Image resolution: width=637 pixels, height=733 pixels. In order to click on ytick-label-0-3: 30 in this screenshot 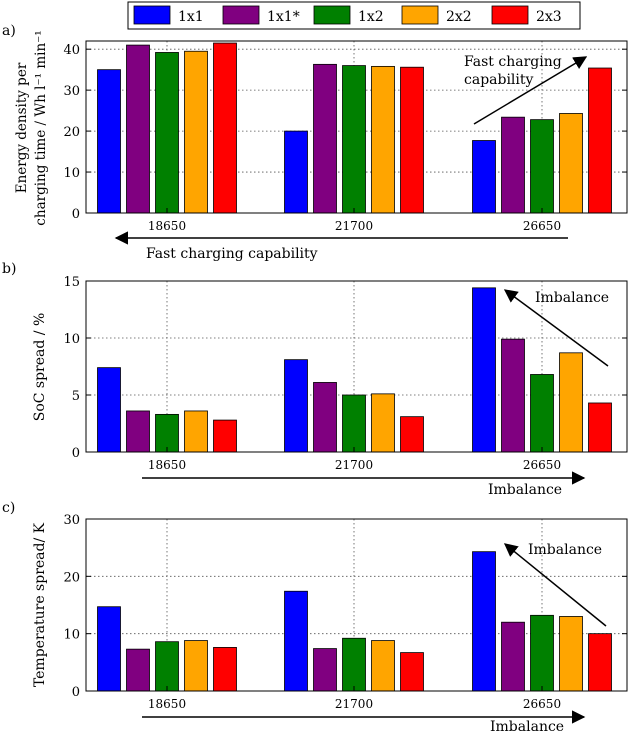, I will do `click(71, 91)`.